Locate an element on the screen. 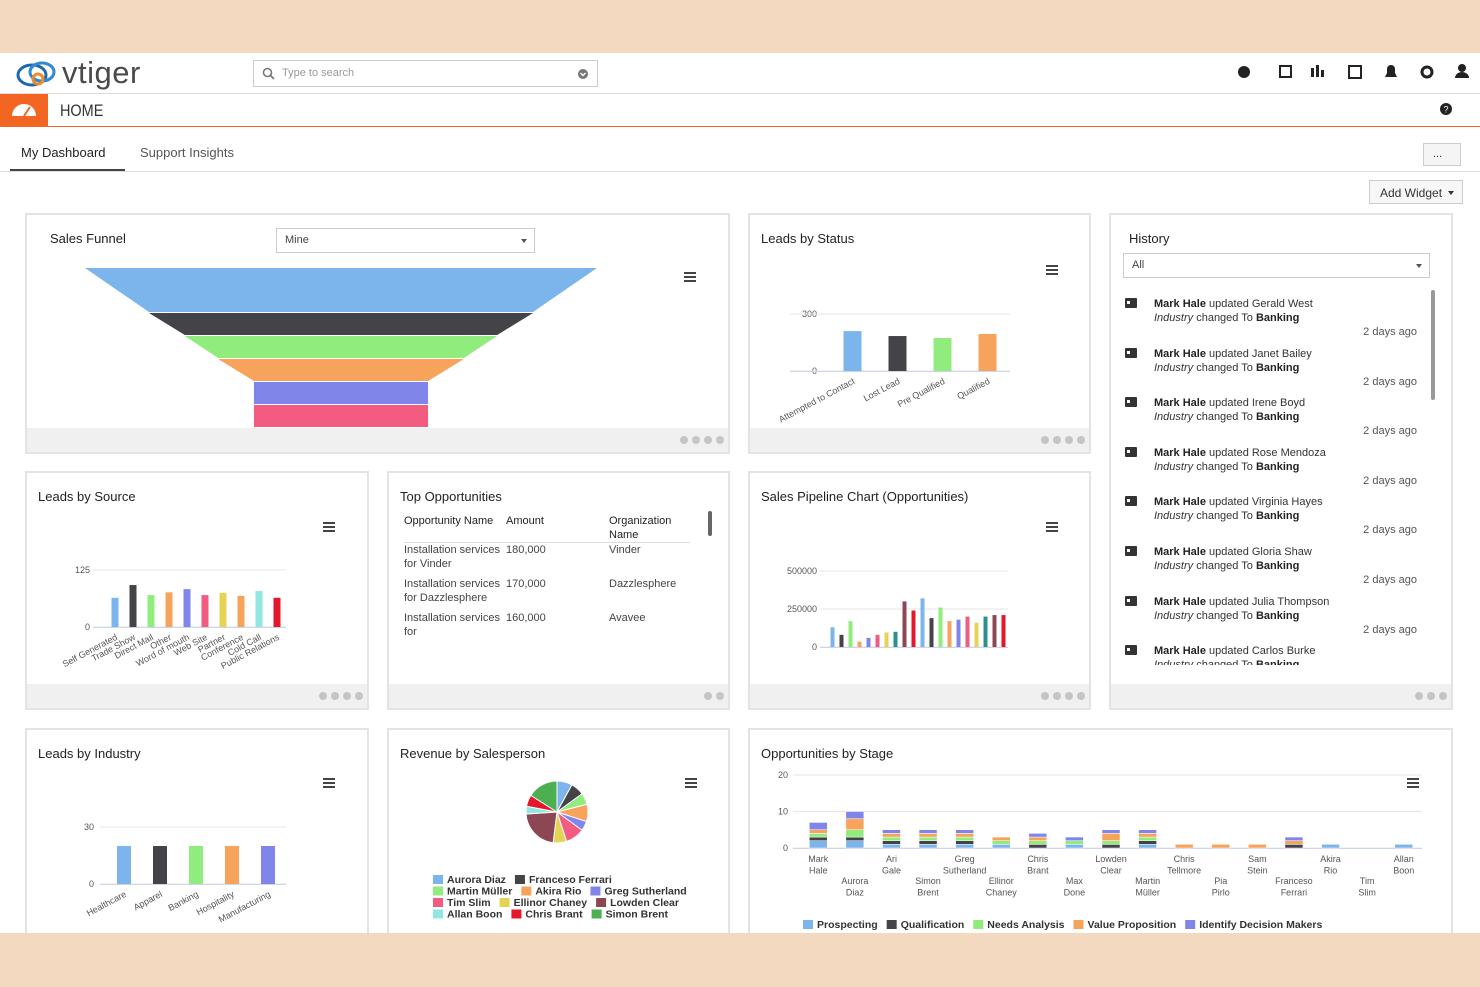 The height and width of the screenshot is (987, 1480). search-dropdown is located at coordinates (583, 74).